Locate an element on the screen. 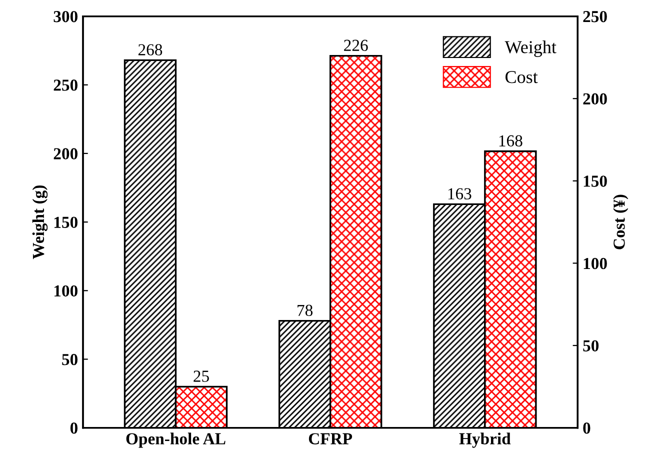  y-tick-label: 300 is located at coordinates (66, 16).